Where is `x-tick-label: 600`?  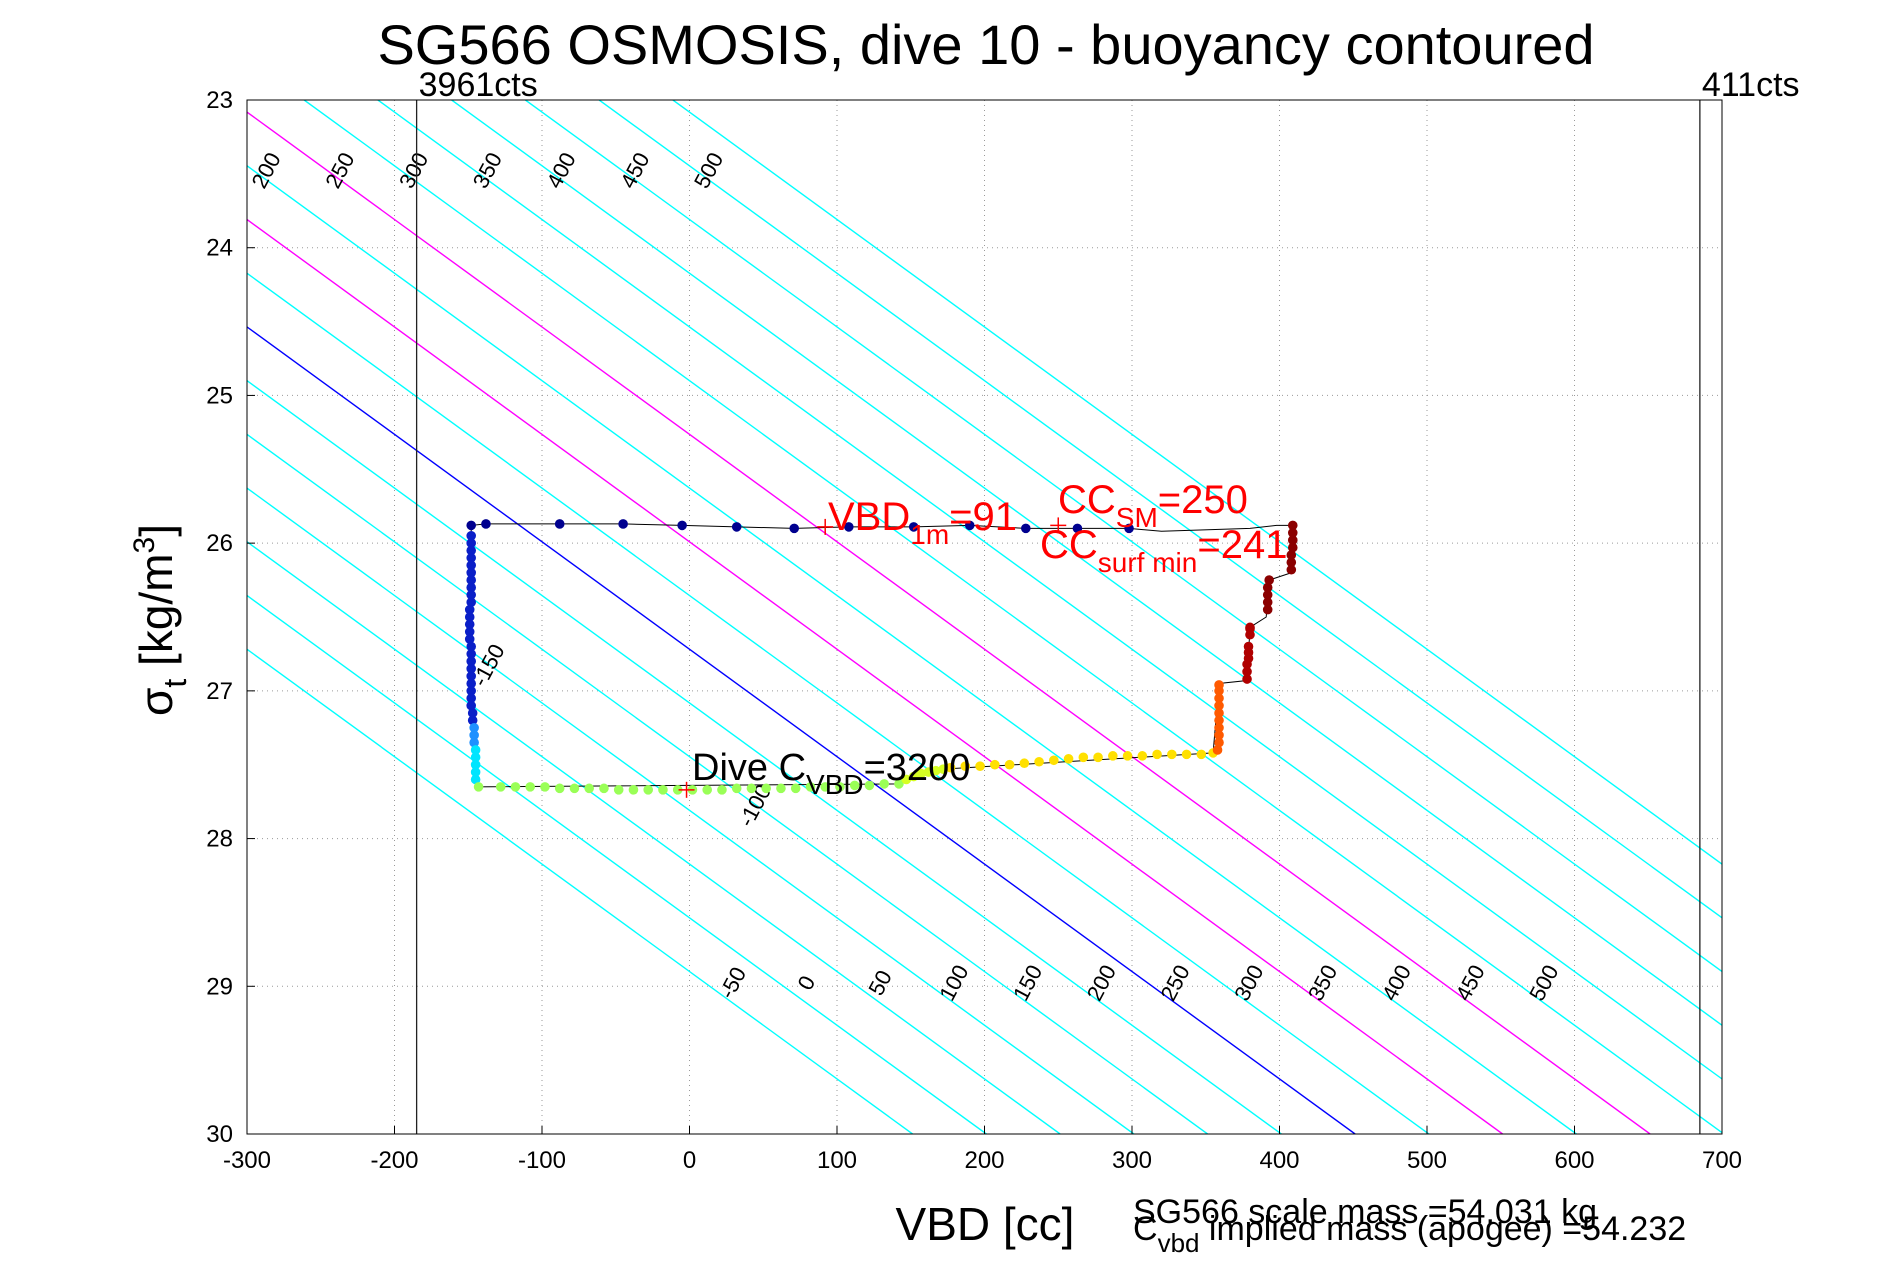 x-tick-label: 600 is located at coordinates (1574, 1160).